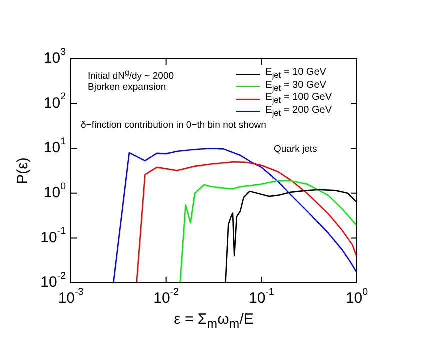  I want to click on legend-label: E$_{jet}$ = 10 GeV, so click(296, 73).